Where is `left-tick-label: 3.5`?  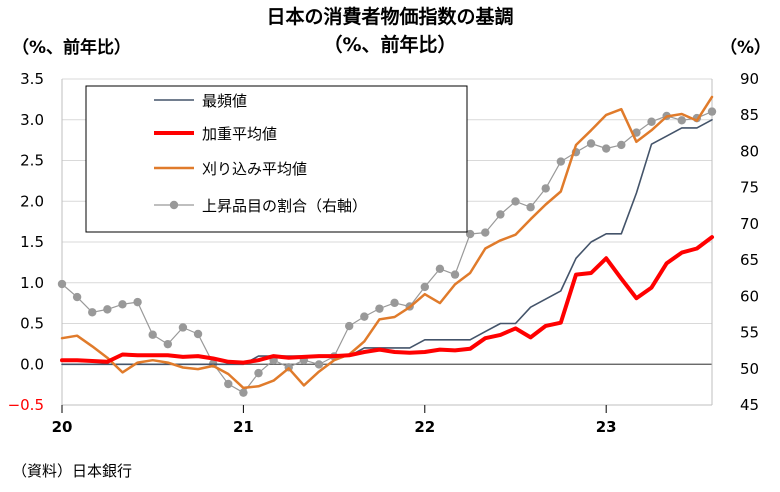 left-tick-label: 3.5 is located at coordinates (32, 79).